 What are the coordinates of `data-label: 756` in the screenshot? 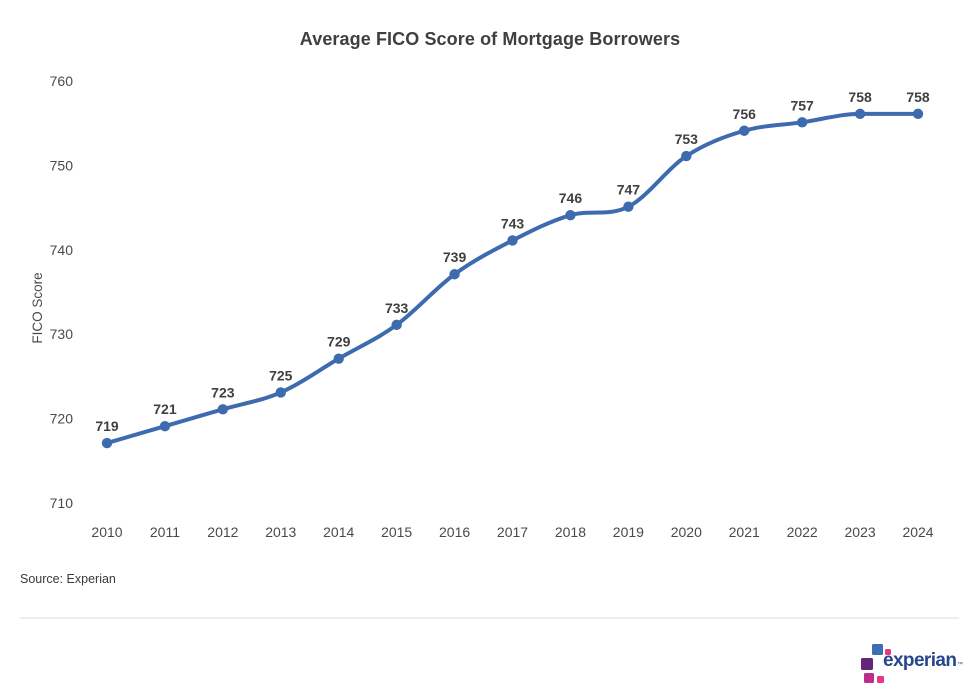 It's located at (745, 114).